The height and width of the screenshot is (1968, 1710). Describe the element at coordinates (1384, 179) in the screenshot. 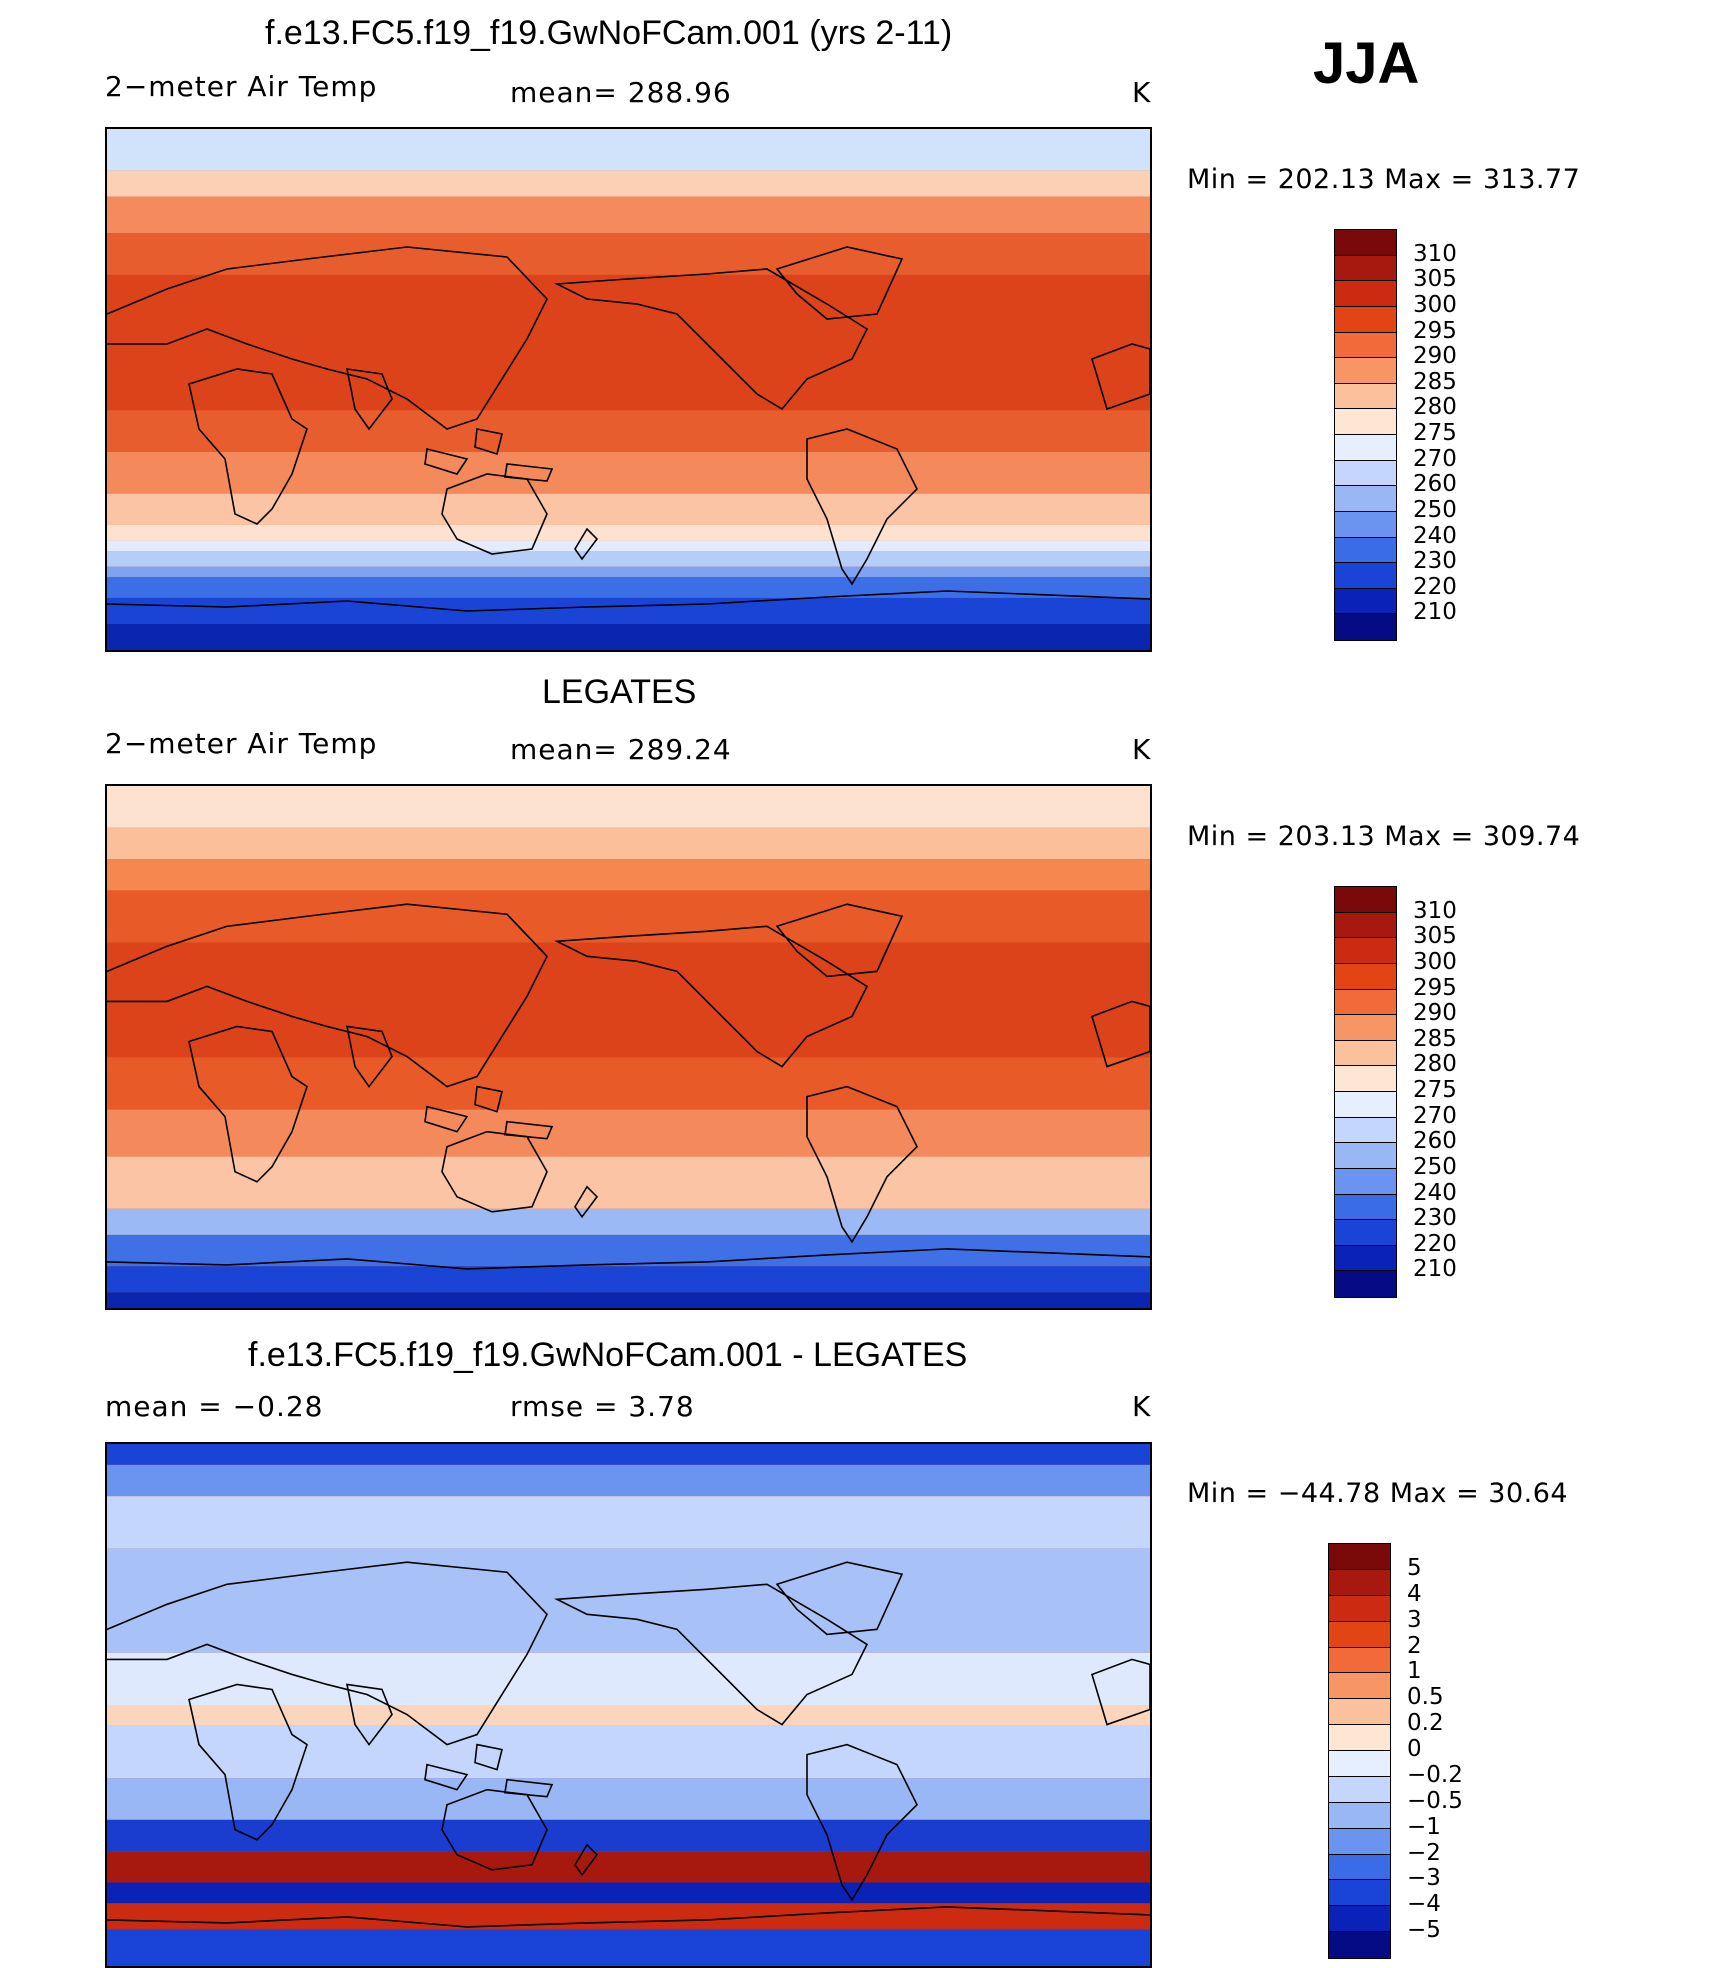

I see `minmax-label: Min = 202.13 Max = 313.77` at that location.